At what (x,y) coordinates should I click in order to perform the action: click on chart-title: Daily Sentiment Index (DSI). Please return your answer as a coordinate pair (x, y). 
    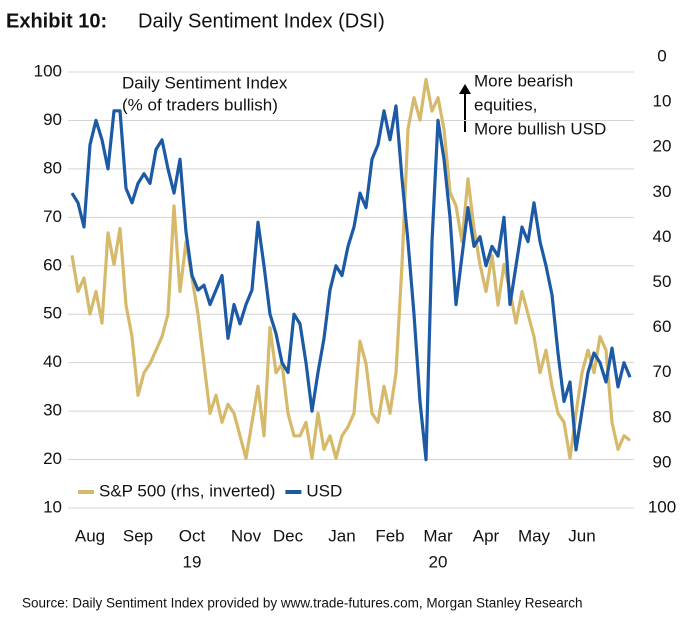
    Looking at the image, I should click on (261, 21).